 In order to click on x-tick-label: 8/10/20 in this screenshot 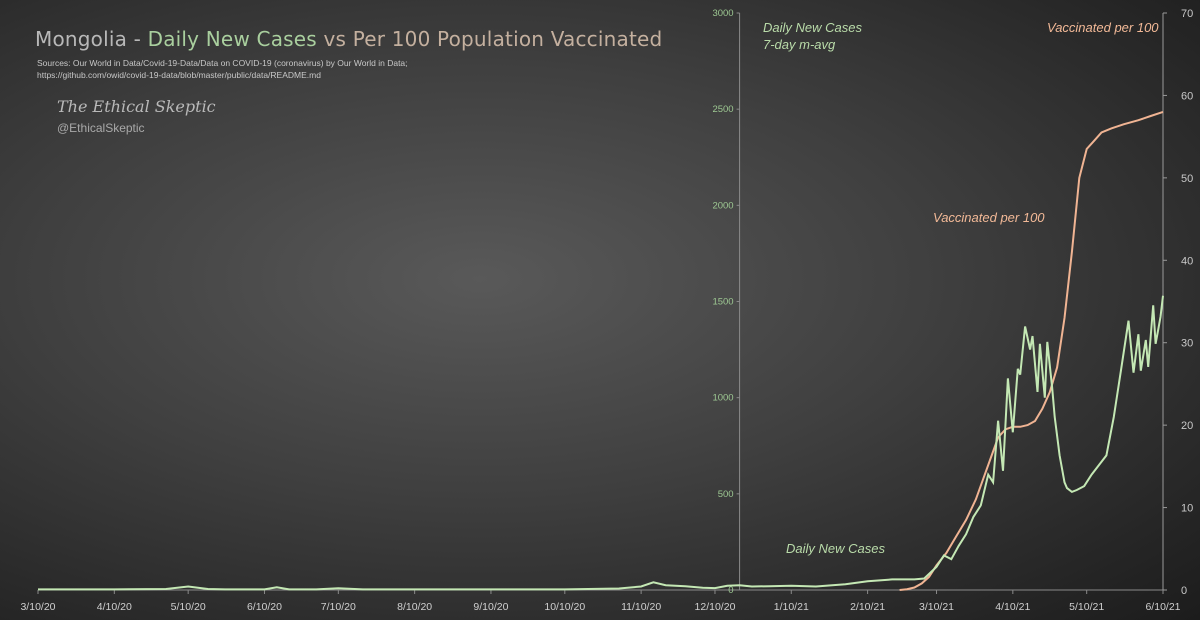, I will do `click(414, 607)`.